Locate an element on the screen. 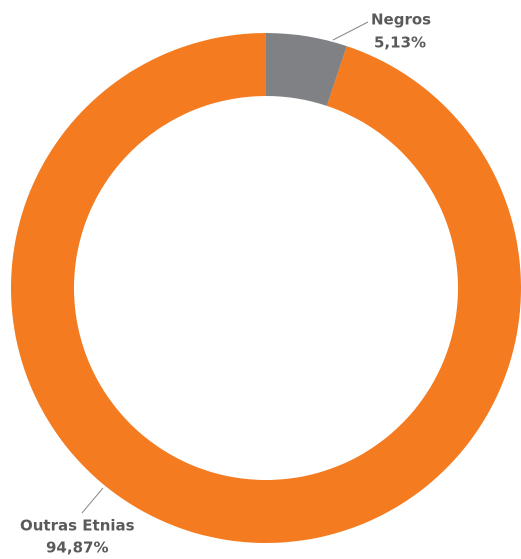 The height and width of the screenshot is (559, 521). slice-label: Outras Etnias is located at coordinates (77, 526).